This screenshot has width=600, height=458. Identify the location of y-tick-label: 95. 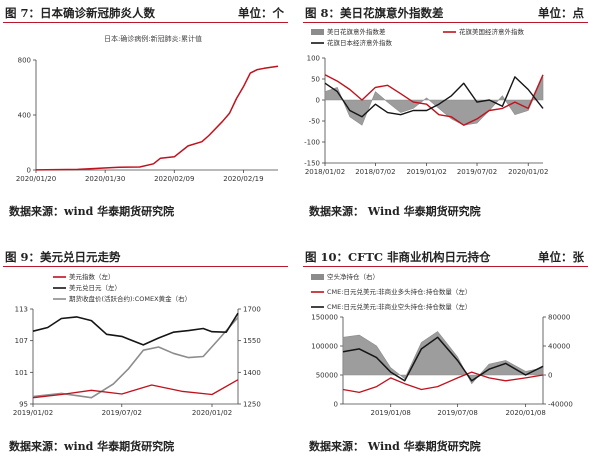
(23, 405).